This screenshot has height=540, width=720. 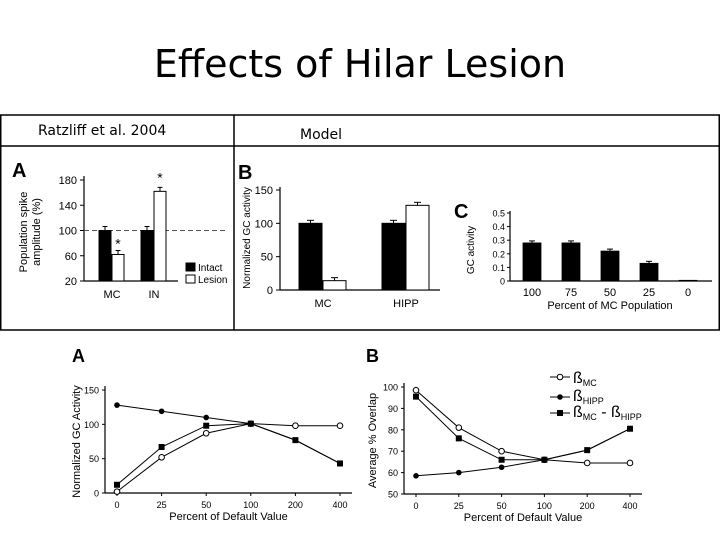 What do you see at coordinates (373, 440) in the screenshot?
I see `y-axis-label: Average % Overlap` at bounding box center [373, 440].